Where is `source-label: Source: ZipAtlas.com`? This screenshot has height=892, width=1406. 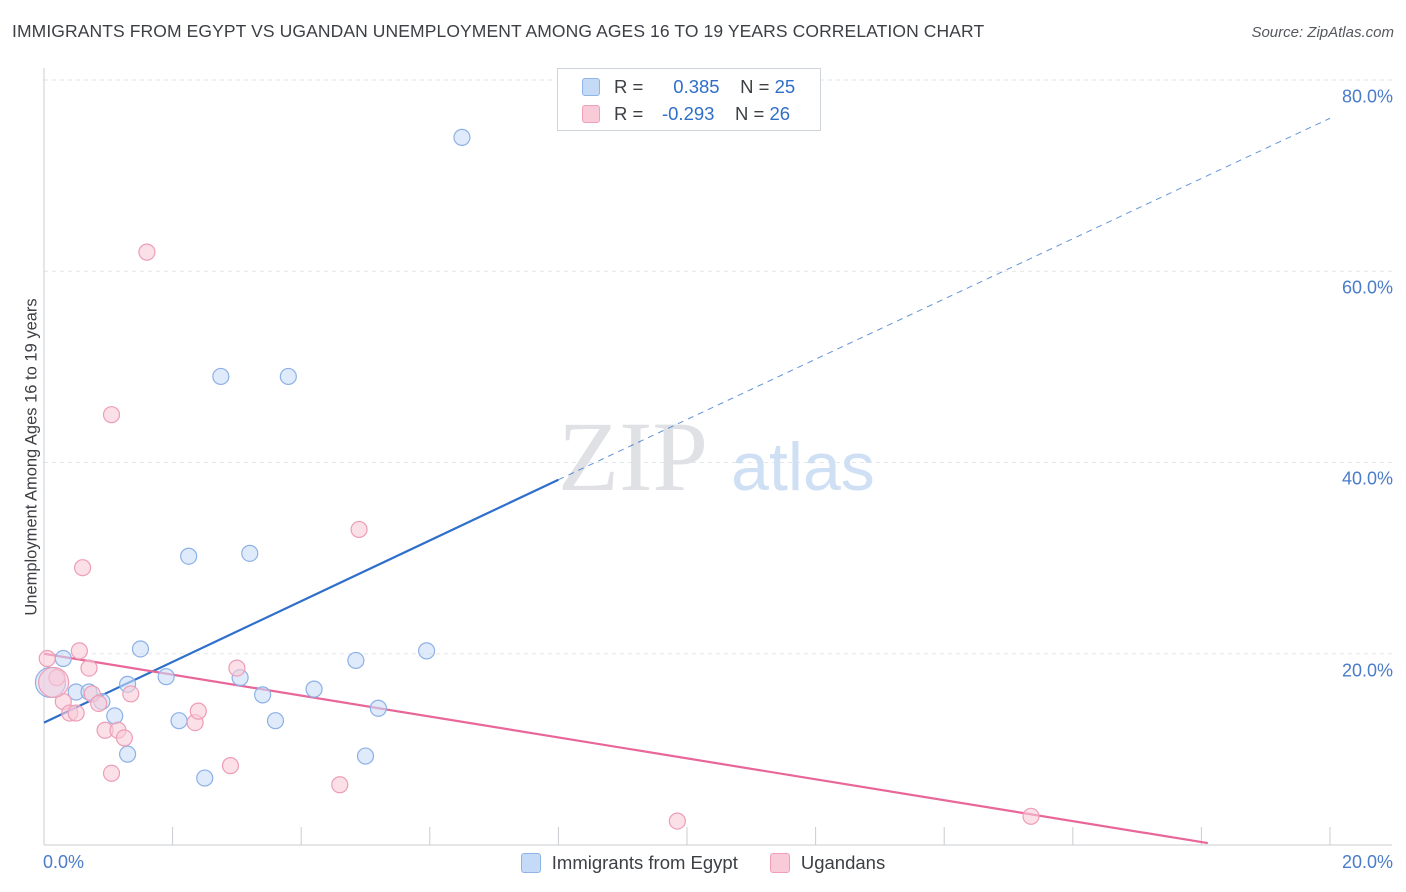
source-label: Source: ZipAtlas.com is located at coordinates (1322, 32).